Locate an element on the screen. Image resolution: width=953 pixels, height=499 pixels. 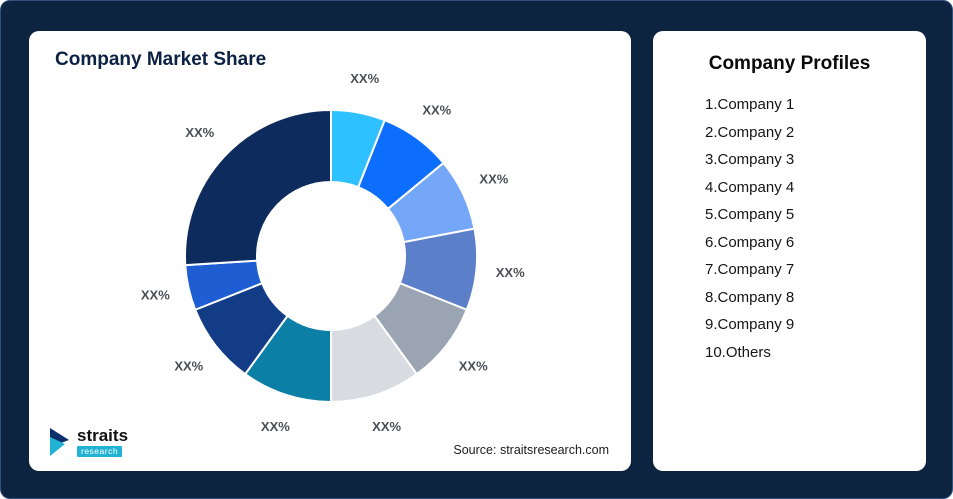
list-item: 9.Company 9 is located at coordinates (750, 324).